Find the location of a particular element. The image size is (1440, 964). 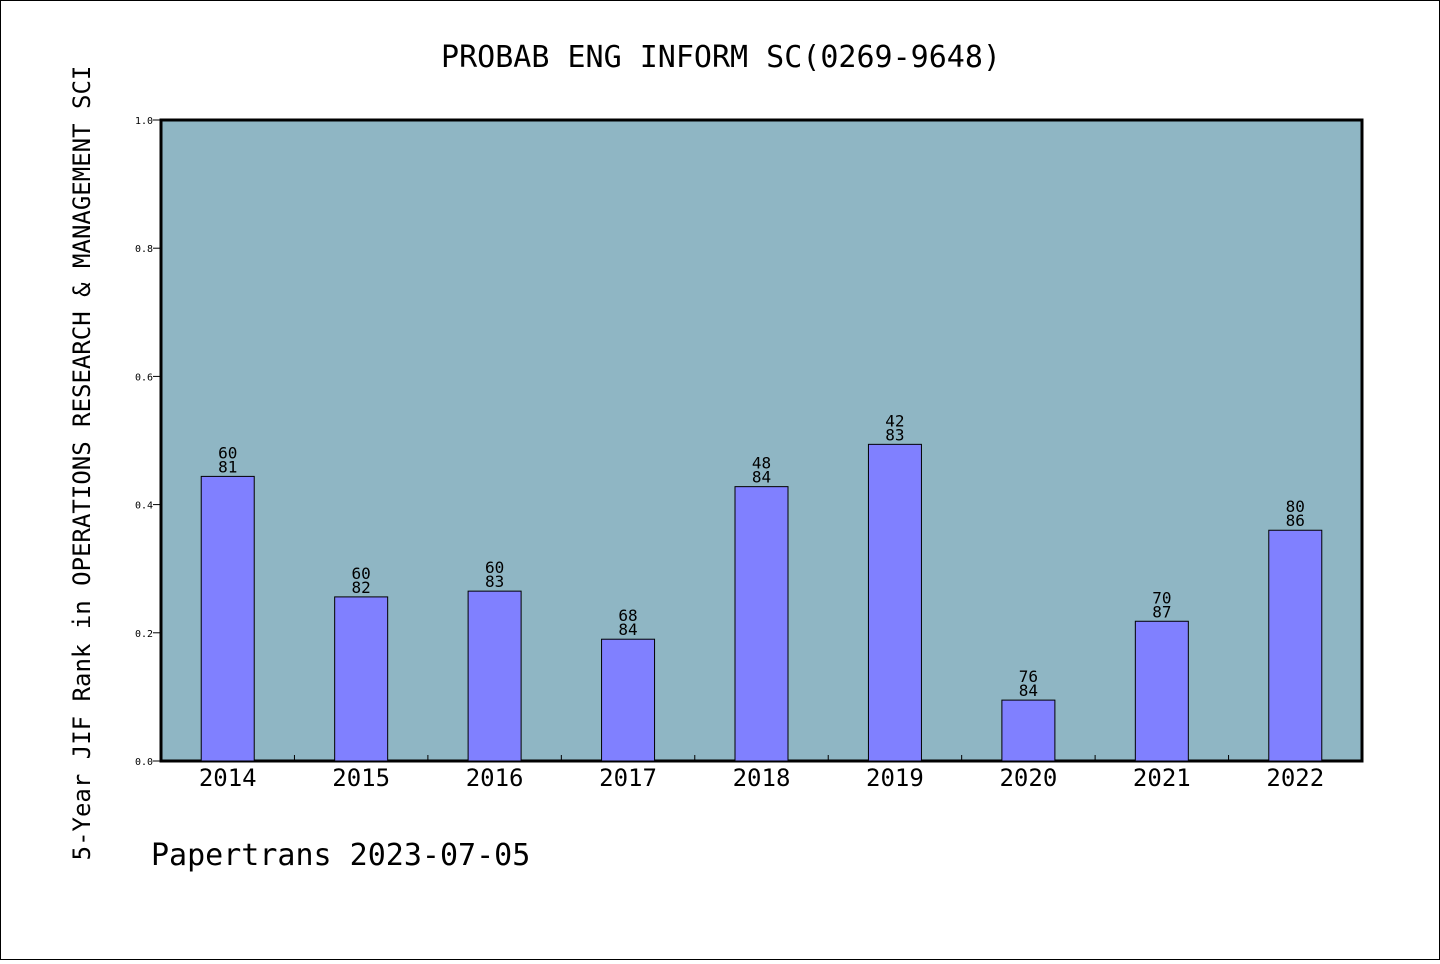

x-tick-label: 2021 is located at coordinates (1162, 778).